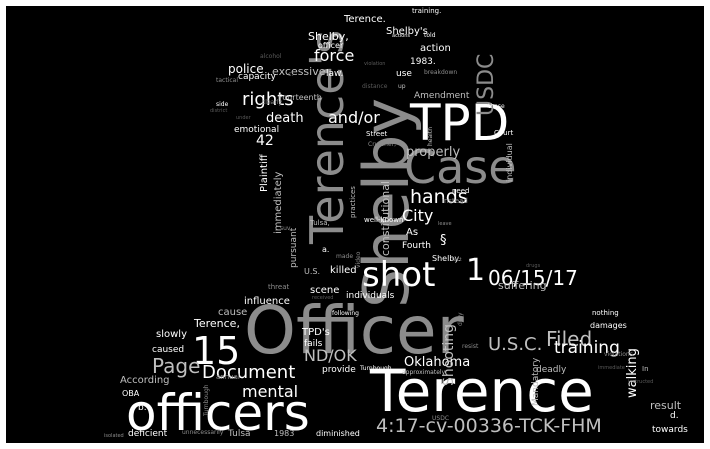 The width and height of the screenshot is (710, 449). What do you see at coordinates (203, 432) in the screenshot?
I see `word-unnecessarily: unnecessarily` at bounding box center [203, 432].